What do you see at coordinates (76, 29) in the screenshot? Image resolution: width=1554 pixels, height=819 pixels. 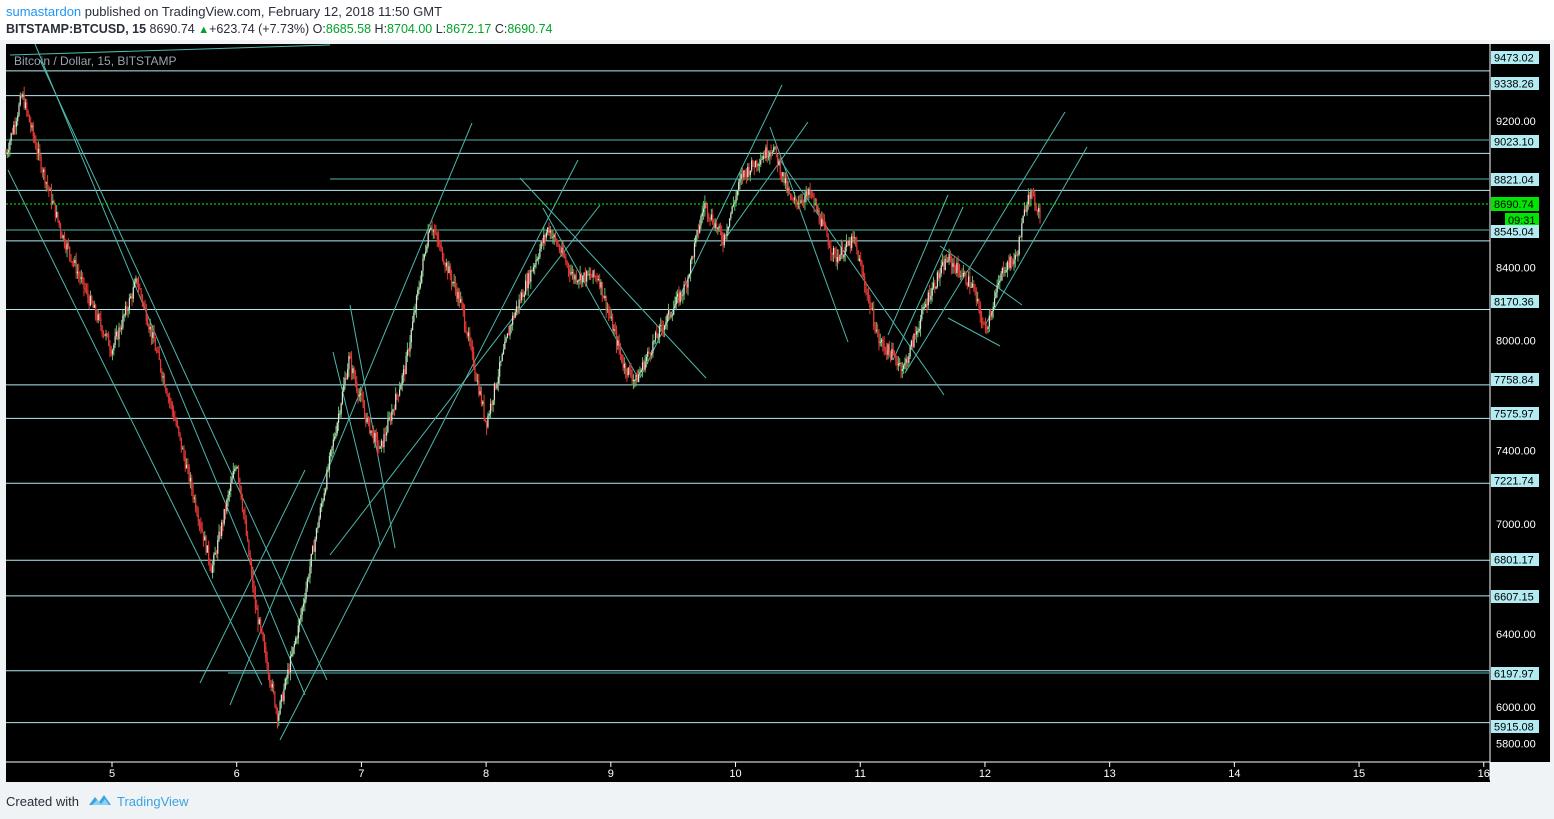 I see `symbol-label: BITSTAMP:BTCUSD, 15` at bounding box center [76, 29].